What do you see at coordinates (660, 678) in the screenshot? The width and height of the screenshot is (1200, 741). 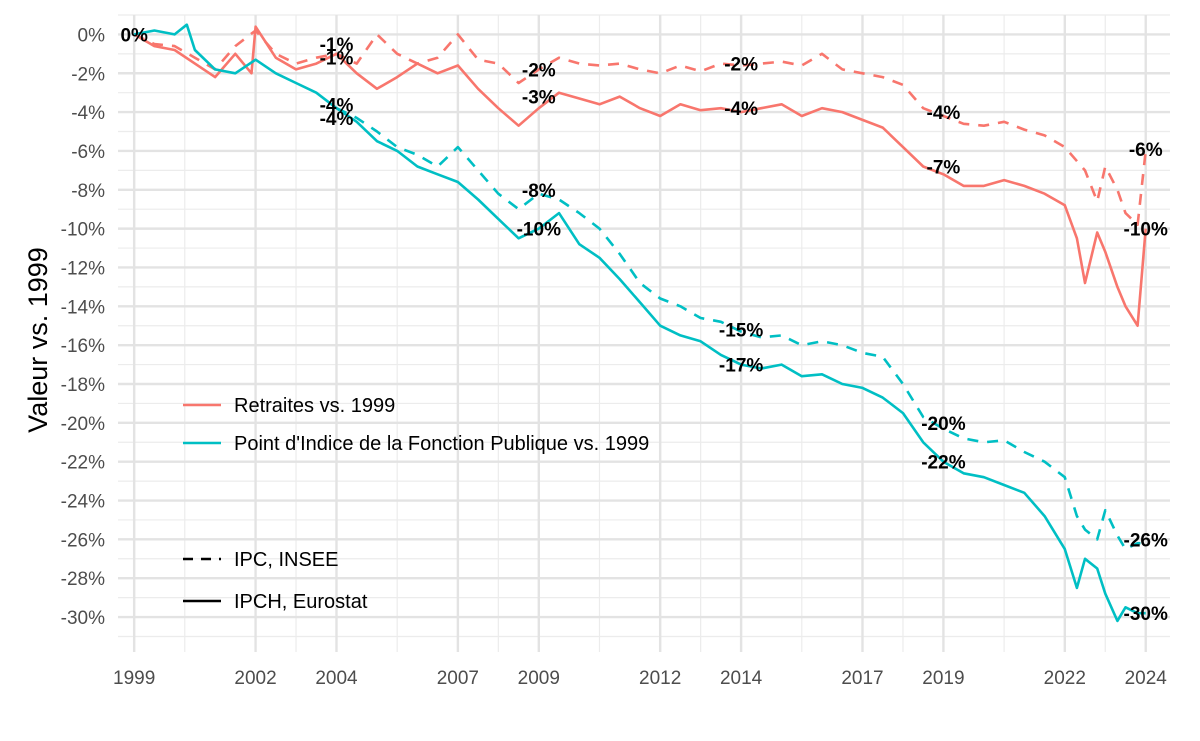 I see `x-tick-label: 2012` at bounding box center [660, 678].